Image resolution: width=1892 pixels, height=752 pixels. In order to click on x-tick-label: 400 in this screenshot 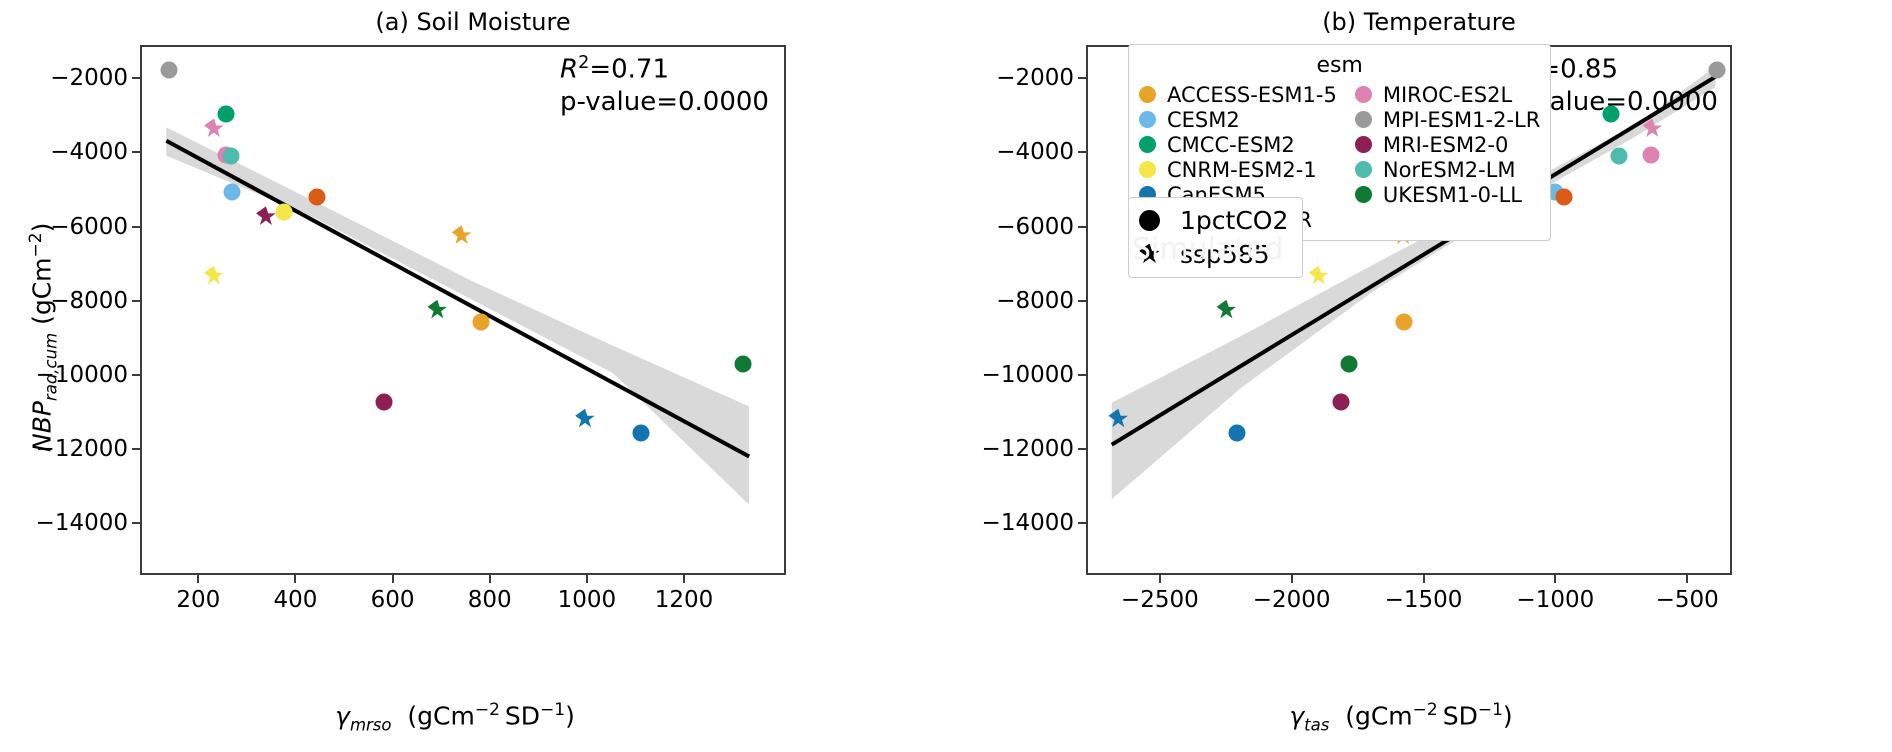, I will do `click(295, 600)`.